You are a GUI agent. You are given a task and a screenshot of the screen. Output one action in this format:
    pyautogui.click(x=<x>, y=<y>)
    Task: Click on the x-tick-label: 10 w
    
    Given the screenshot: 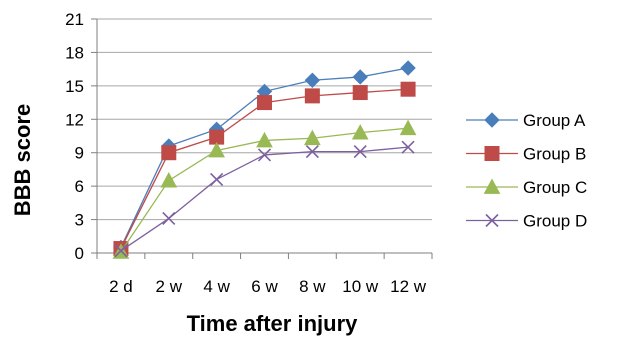 What is the action you would take?
    pyautogui.click(x=360, y=286)
    